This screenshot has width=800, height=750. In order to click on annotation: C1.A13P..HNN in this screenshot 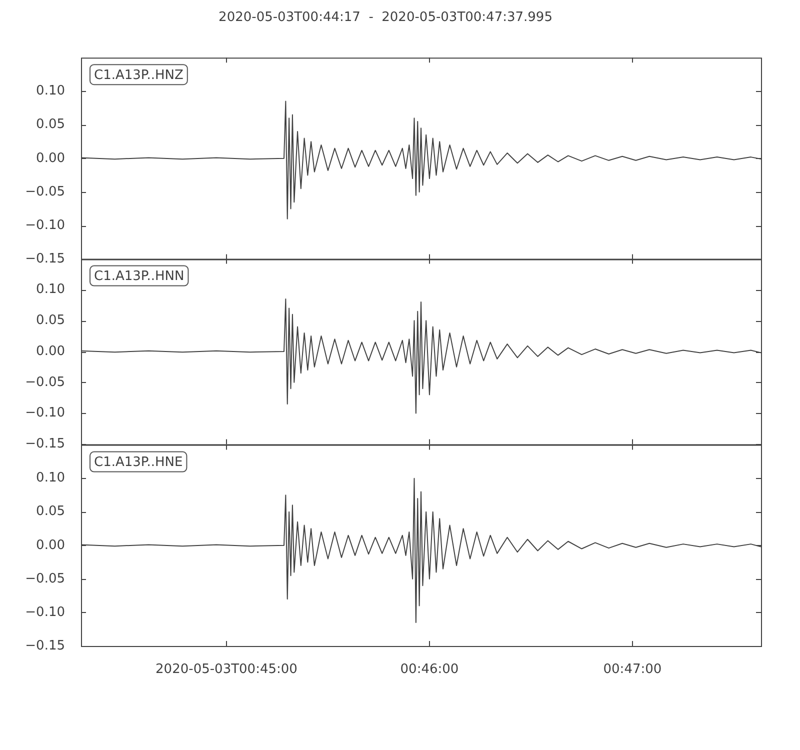, I will do `click(139, 277)`.